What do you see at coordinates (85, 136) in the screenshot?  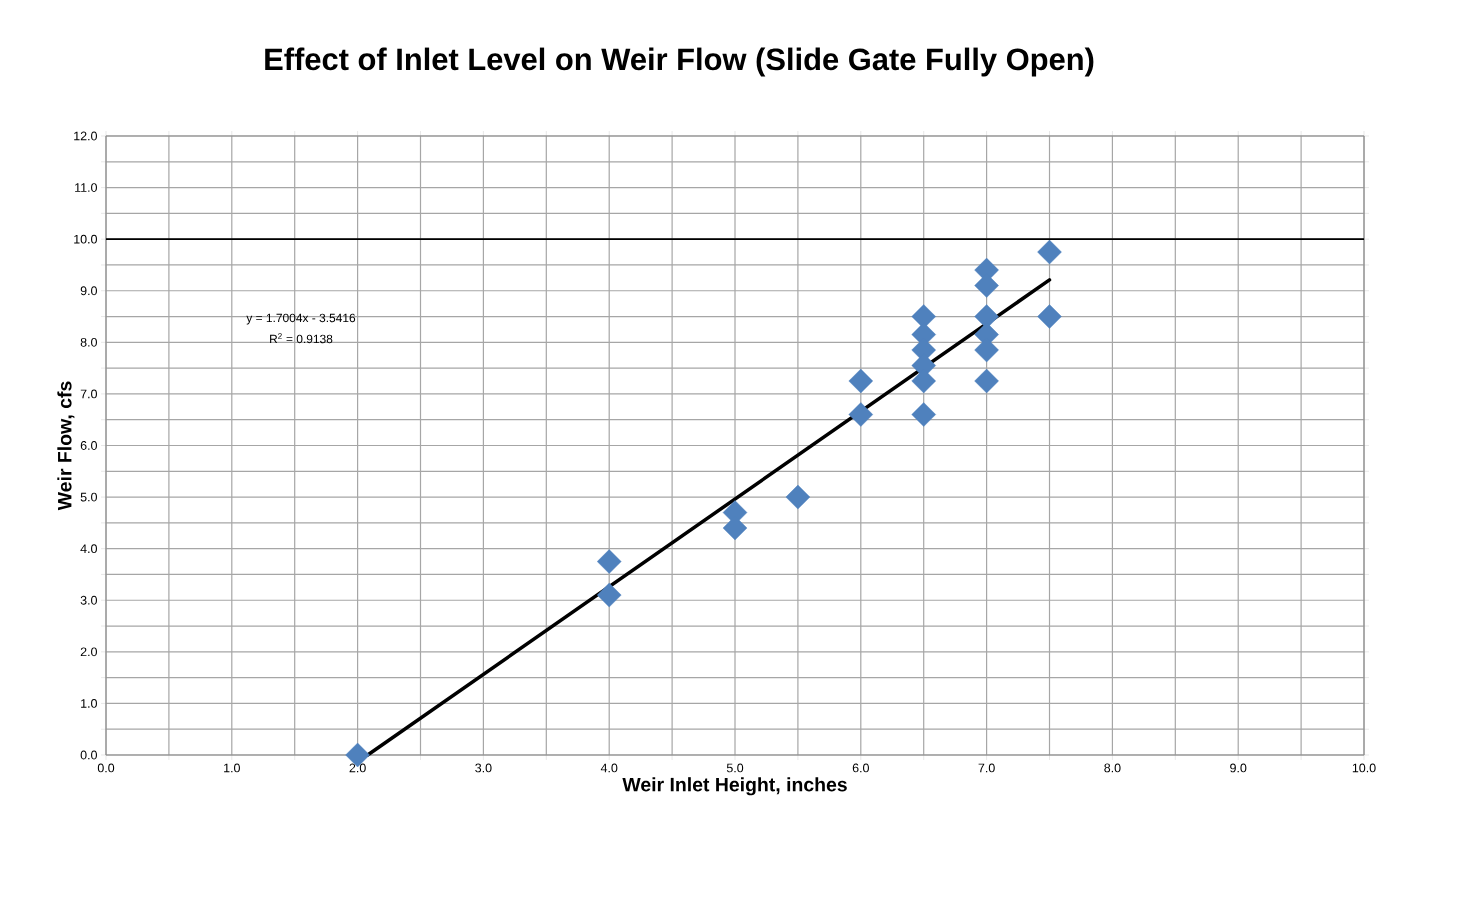 I see `y-tick-label: 12.0` at bounding box center [85, 136].